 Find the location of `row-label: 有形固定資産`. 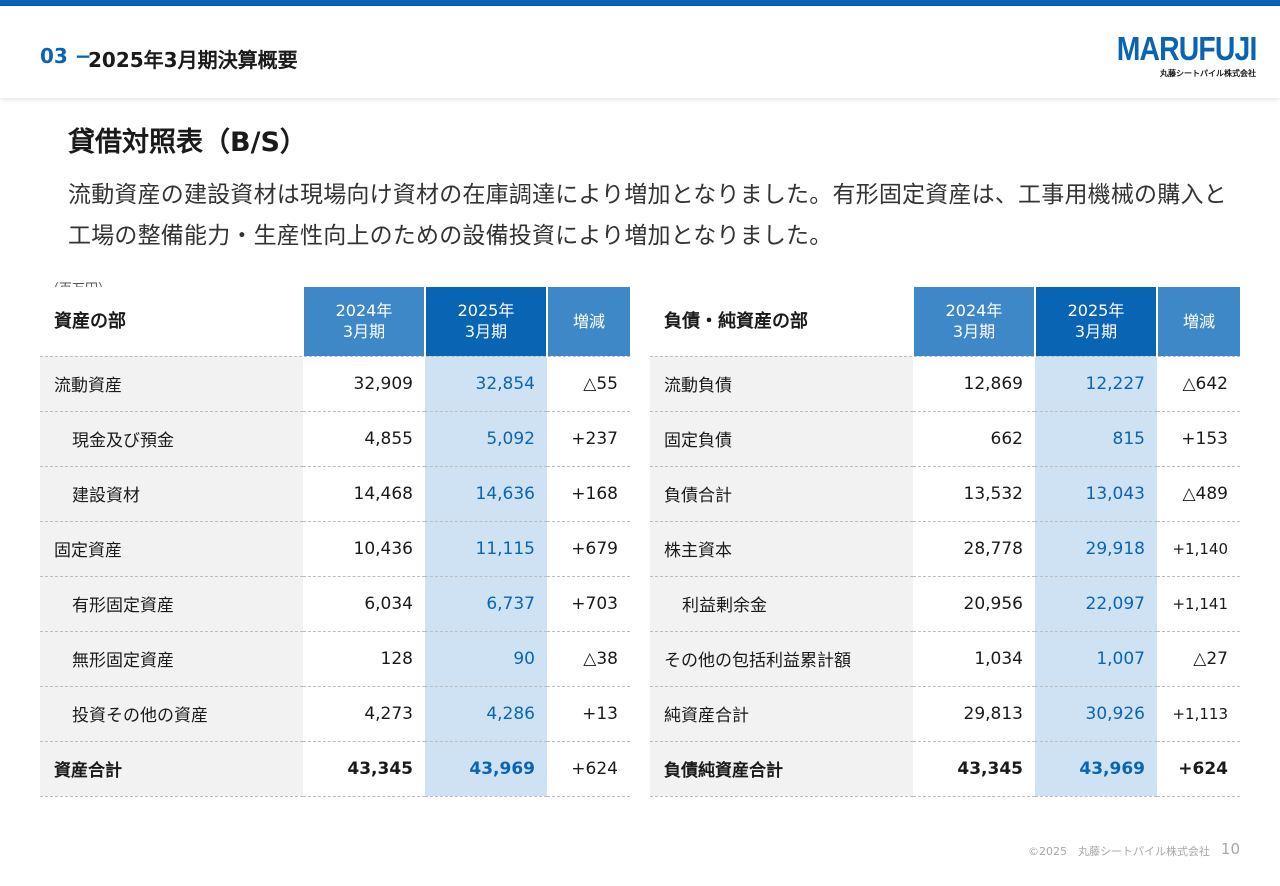

row-label: 有形固定資産 is located at coordinates (171, 604).